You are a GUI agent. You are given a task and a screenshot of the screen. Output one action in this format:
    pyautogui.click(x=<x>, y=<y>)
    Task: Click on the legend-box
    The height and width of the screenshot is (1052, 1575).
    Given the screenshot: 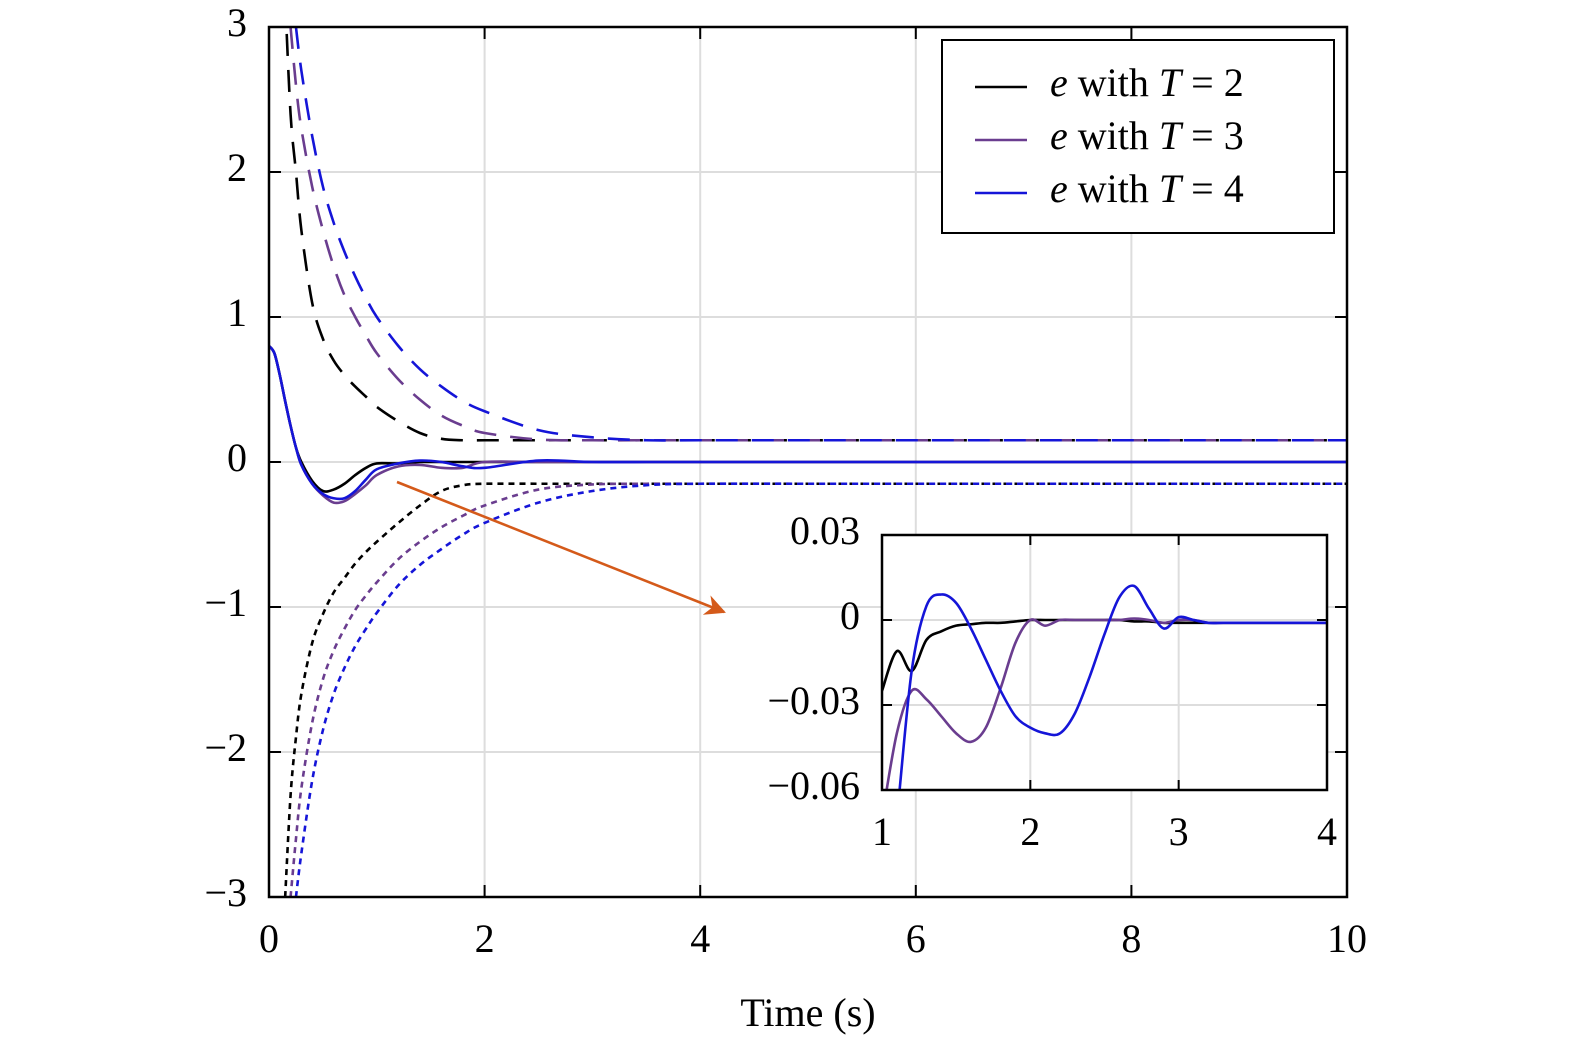 What is the action you would take?
    pyautogui.click(x=1138, y=136)
    